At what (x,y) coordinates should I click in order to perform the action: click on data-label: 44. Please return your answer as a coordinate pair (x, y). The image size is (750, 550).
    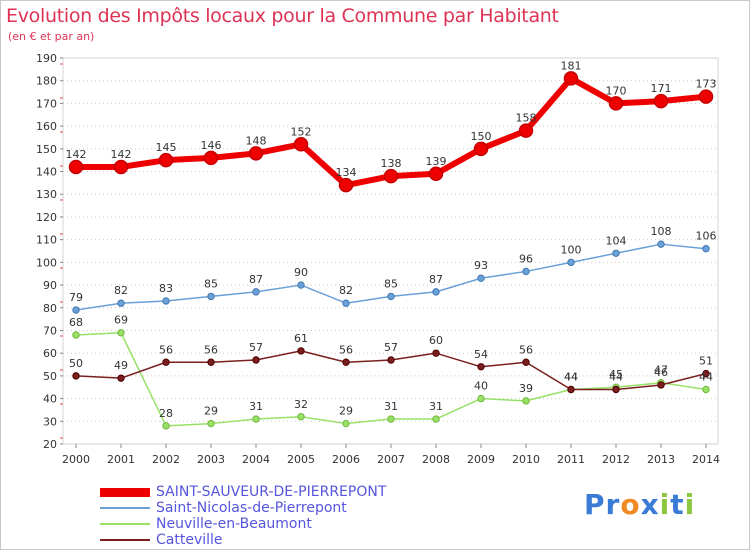
    Looking at the image, I should click on (571, 377).